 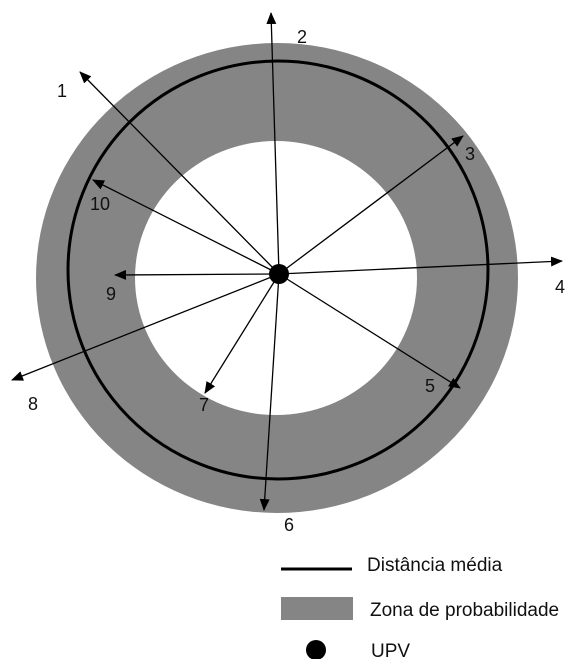 What do you see at coordinates (111, 294) in the screenshot?
I see `ray-label-9: 9` at bounding box center [111, 294].